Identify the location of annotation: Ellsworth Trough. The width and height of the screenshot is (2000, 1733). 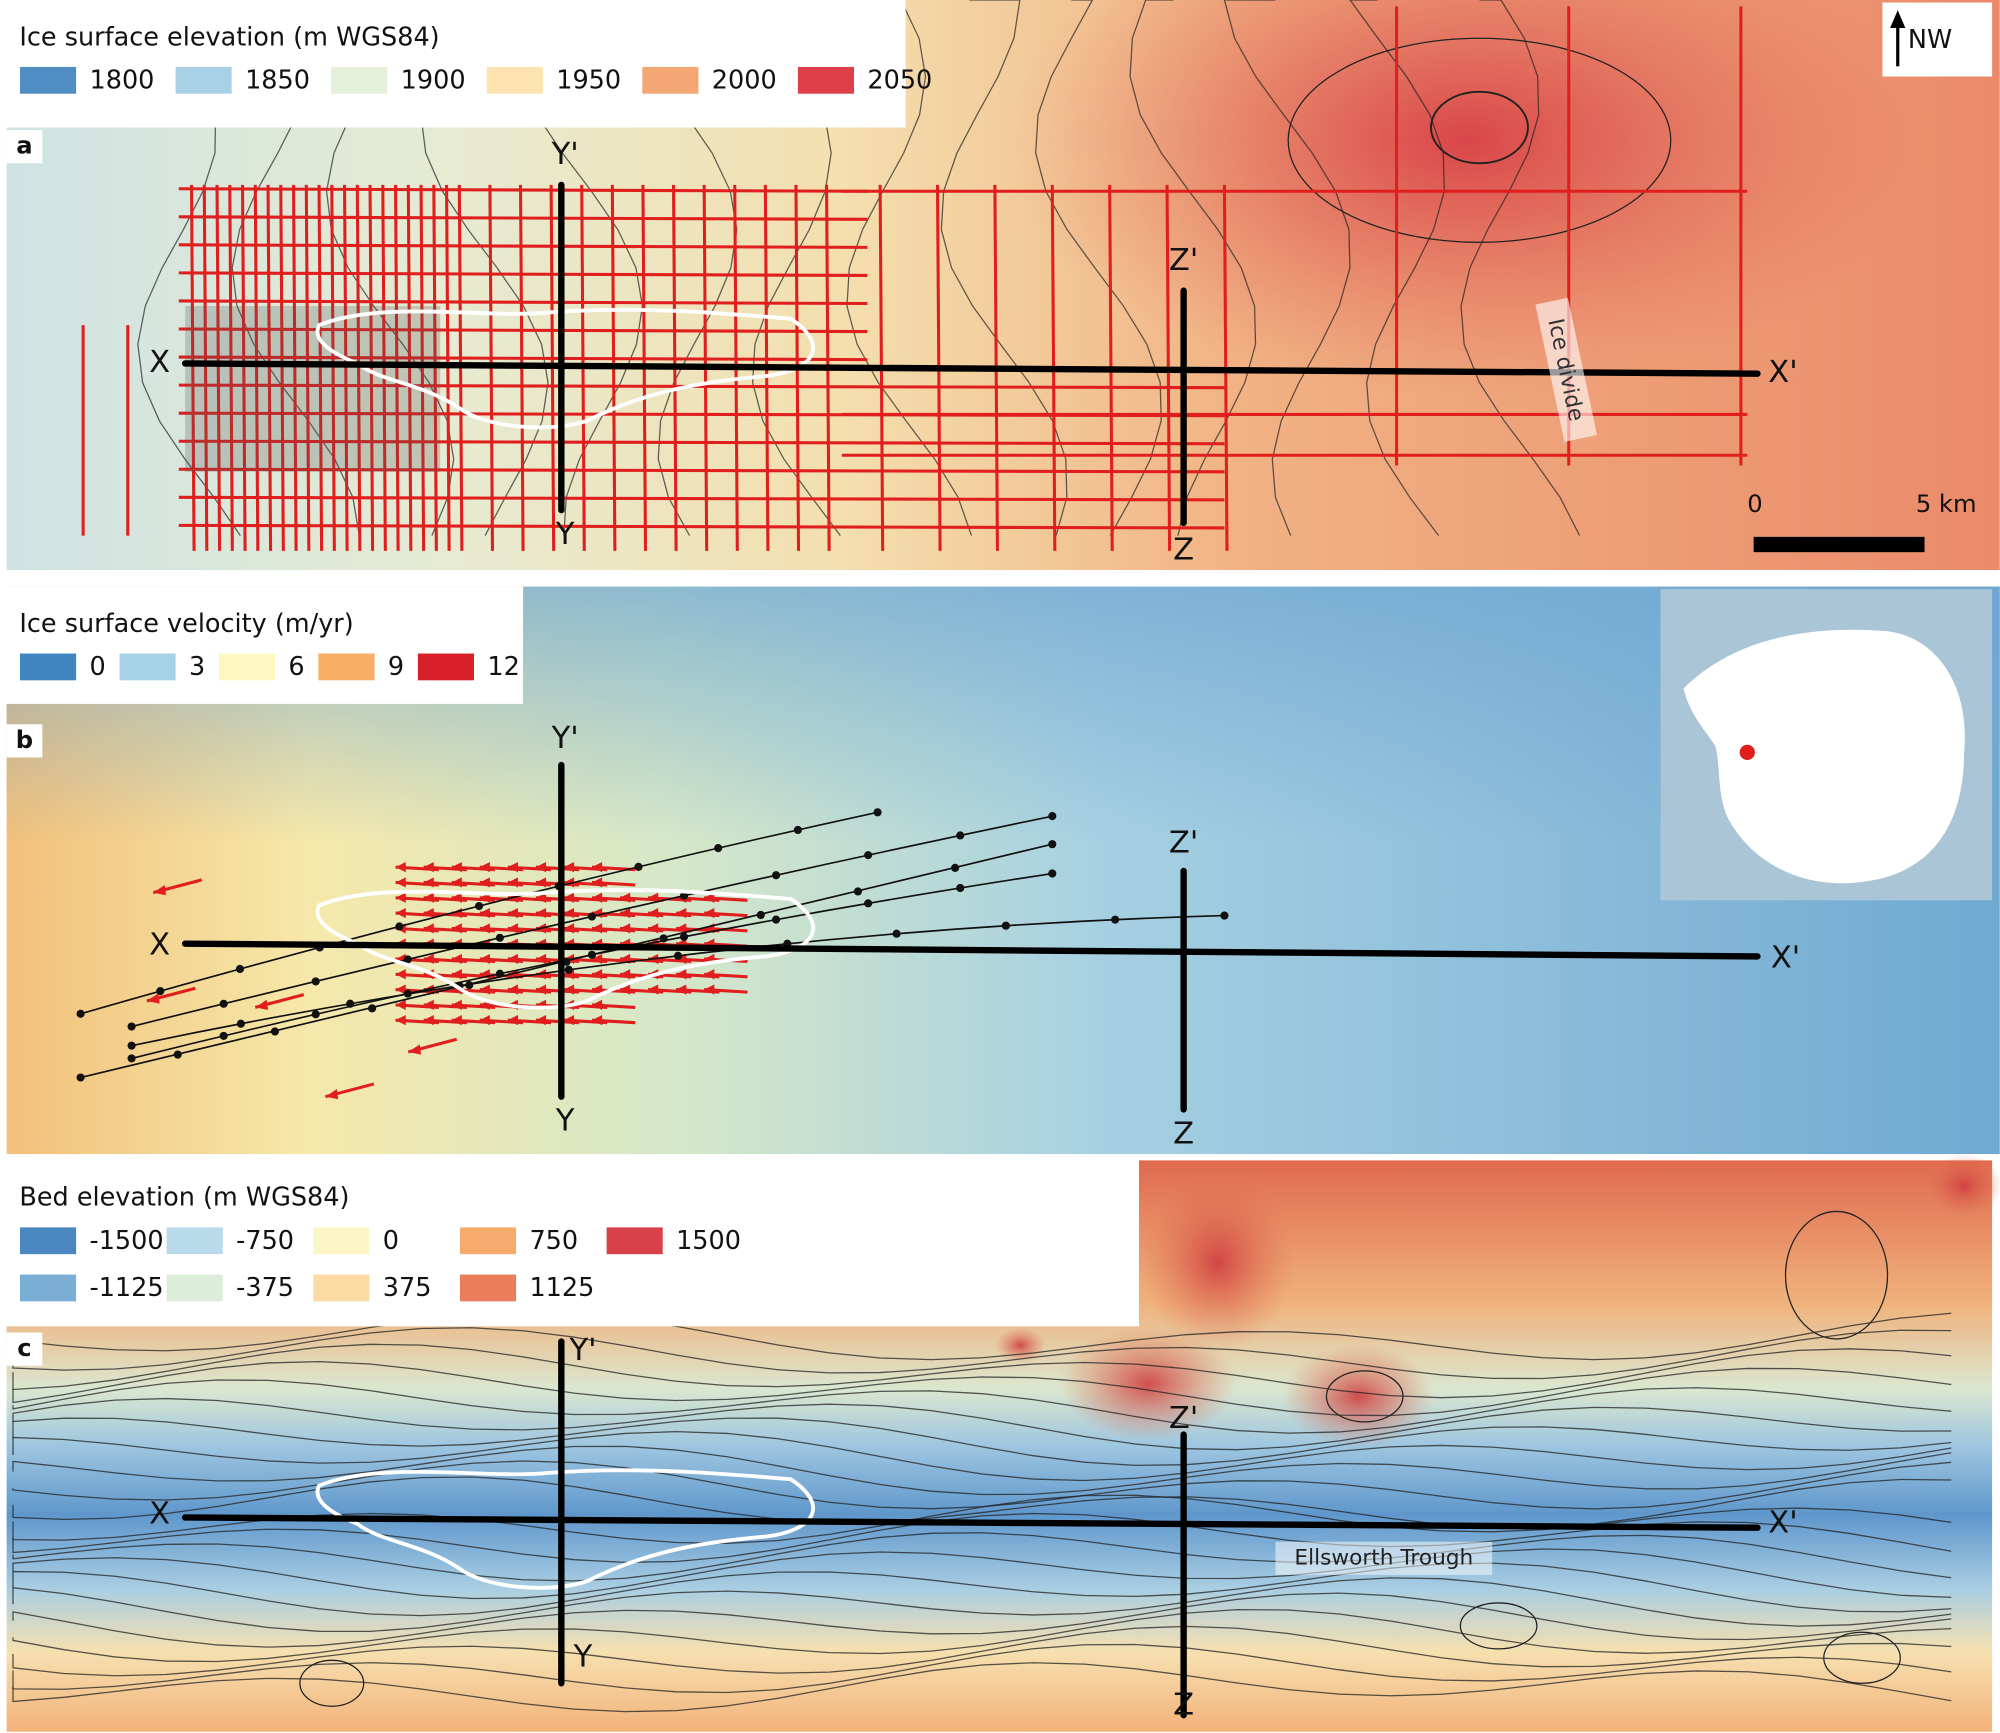
(1383, 1557).